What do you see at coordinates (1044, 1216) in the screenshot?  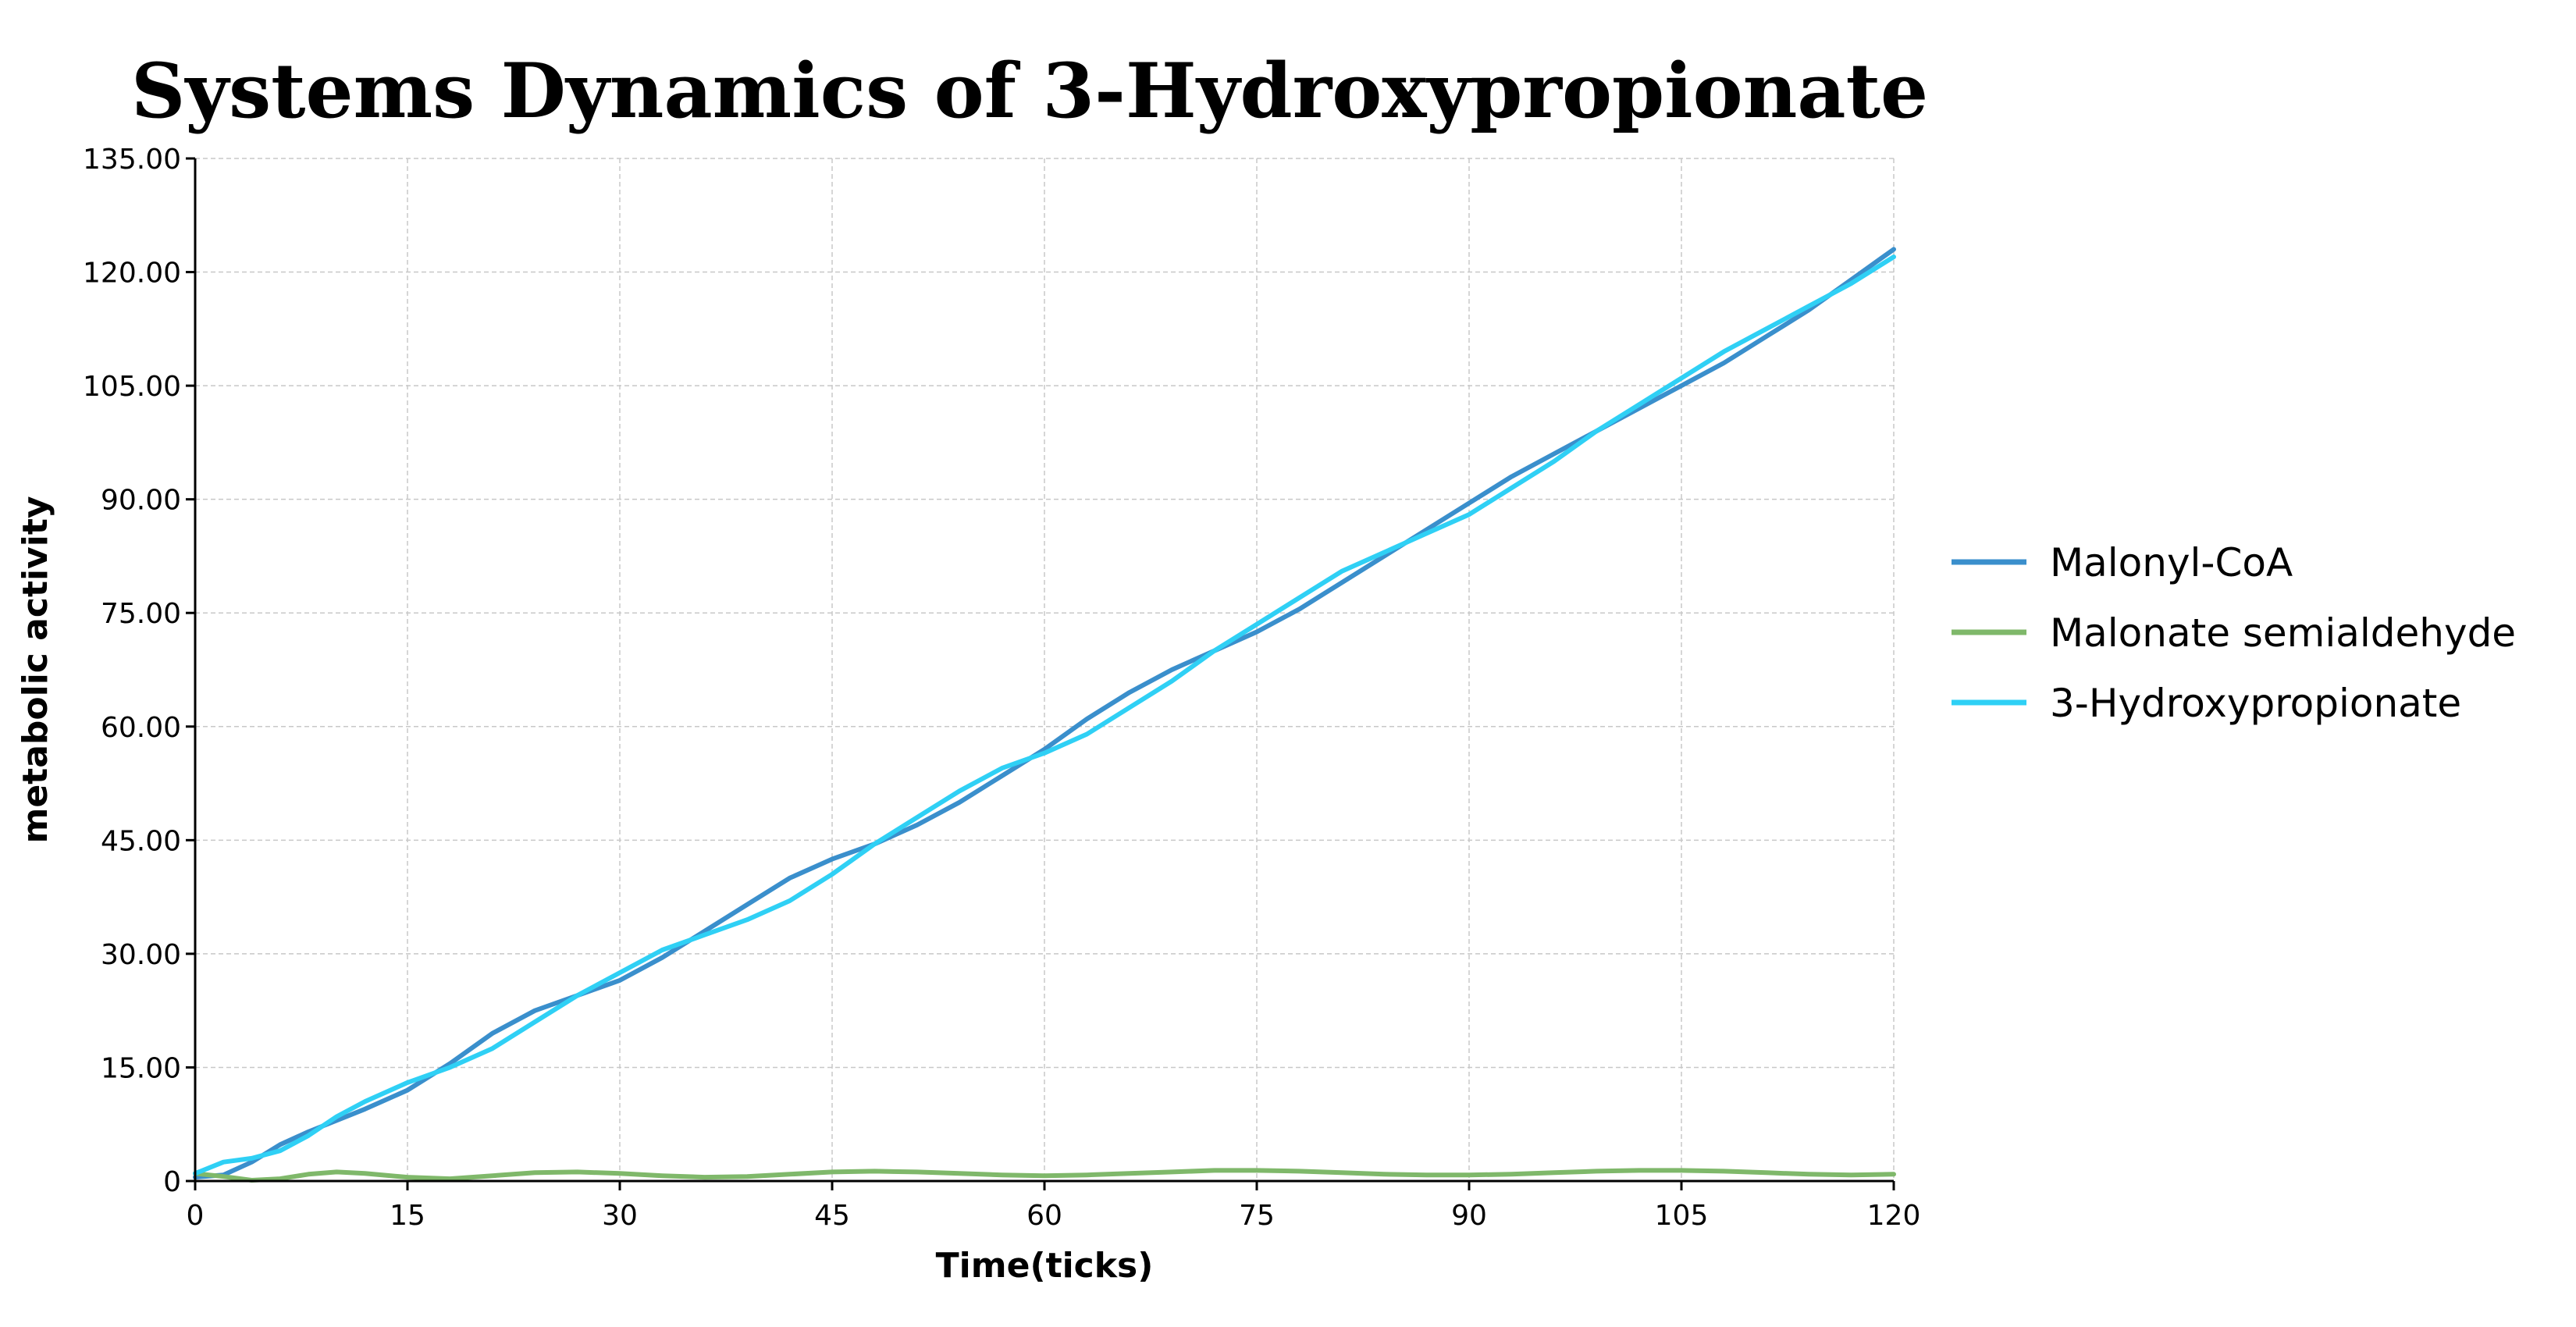 I see `x-tick-label: 60` at bounding box center [1044, 1216].